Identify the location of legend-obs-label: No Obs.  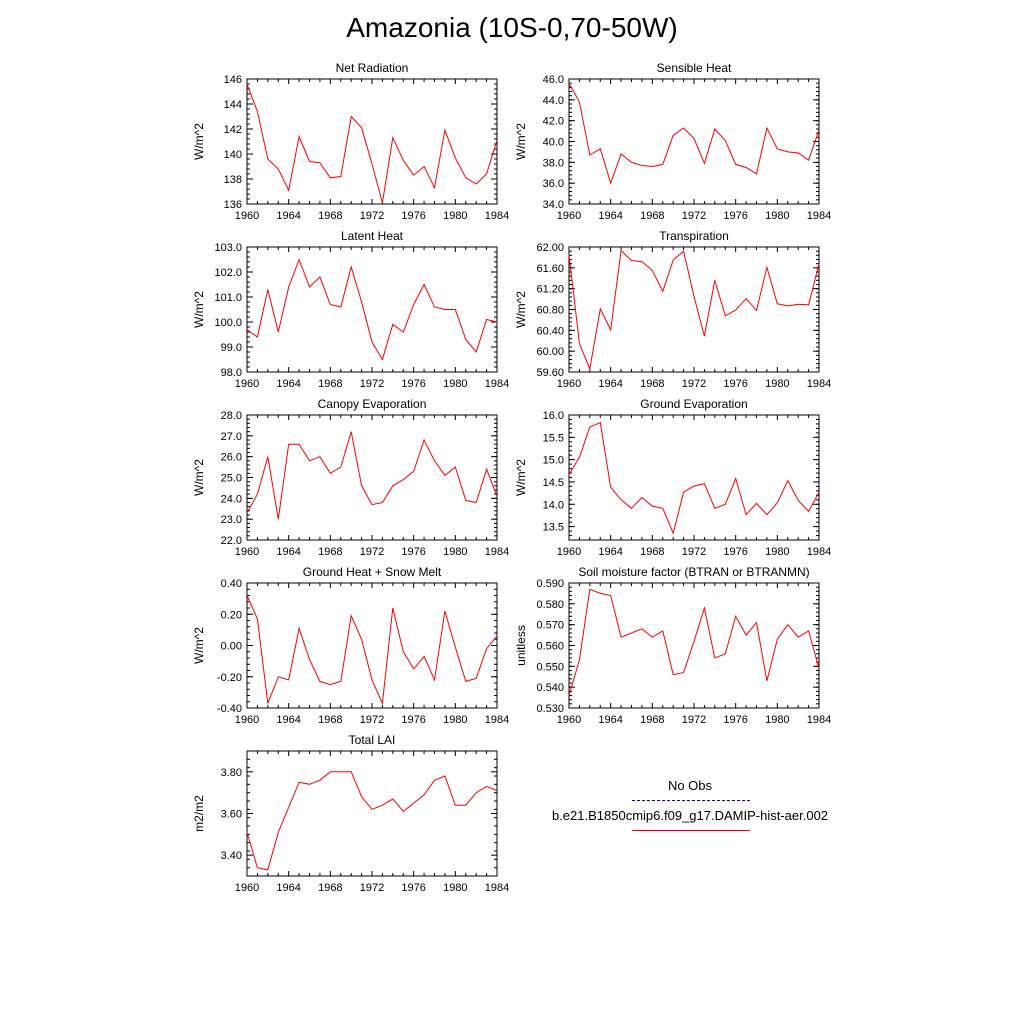
(690, 785).